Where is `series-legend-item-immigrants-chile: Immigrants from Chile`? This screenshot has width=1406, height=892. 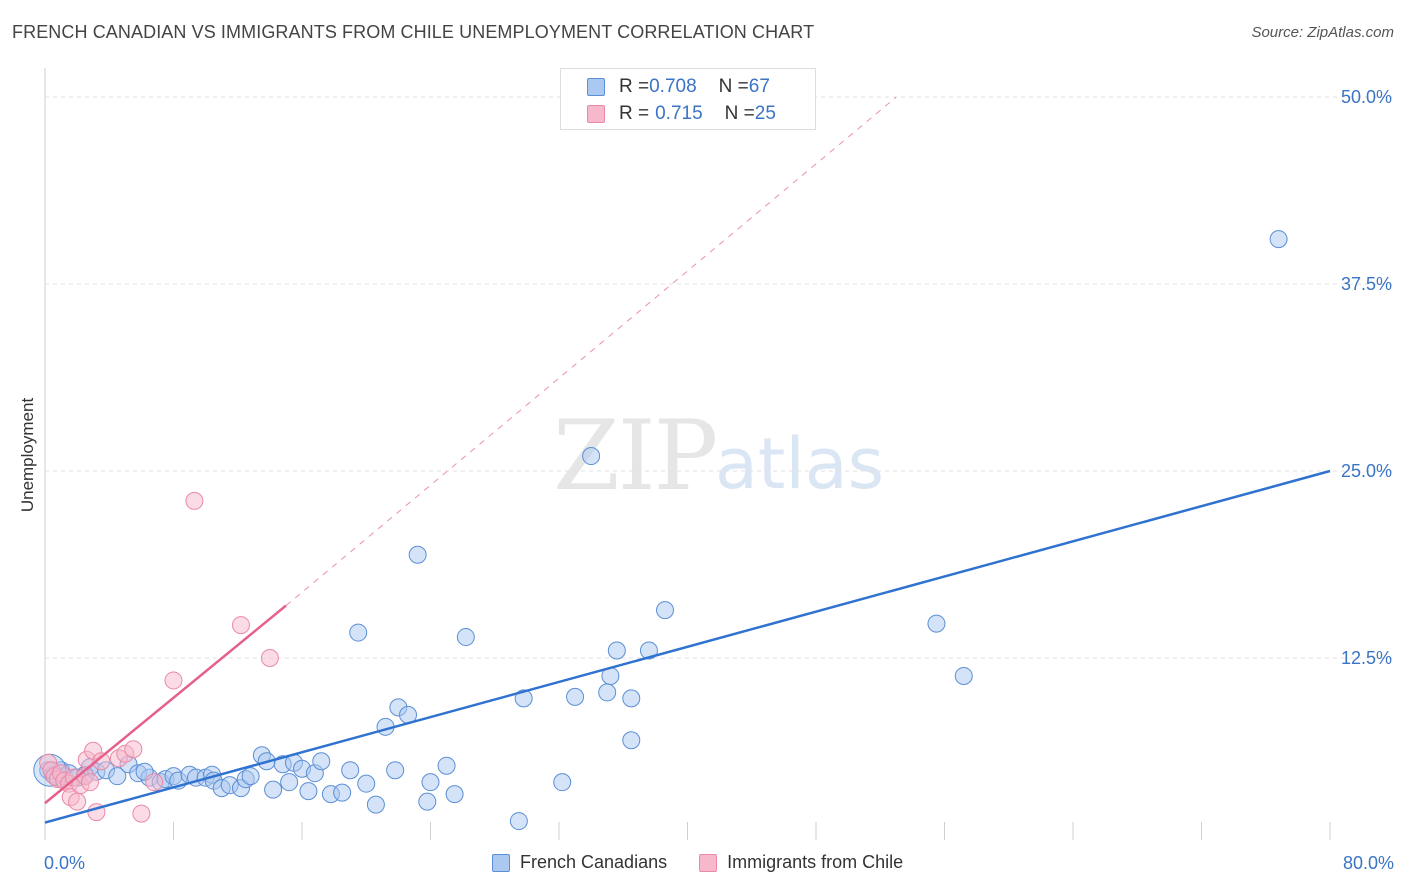
series-legend-item-immigrants-chile: Immigrants from Chile is located at coordinates (801, 862).